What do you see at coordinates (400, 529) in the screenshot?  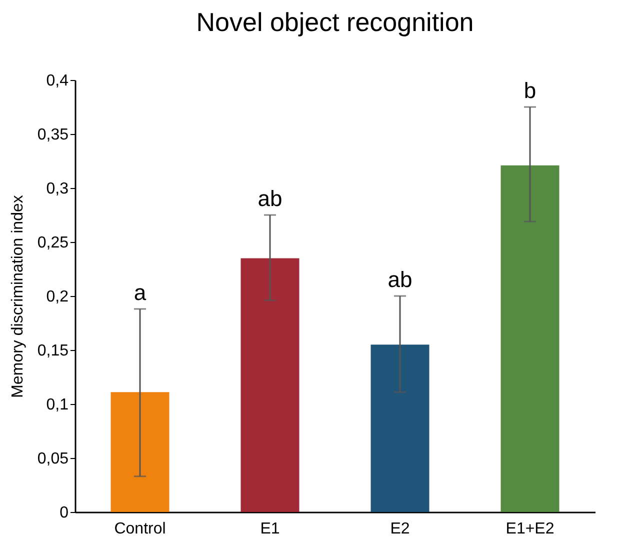 I see `x-tick-label: E2` at bounding box center [400, 529].